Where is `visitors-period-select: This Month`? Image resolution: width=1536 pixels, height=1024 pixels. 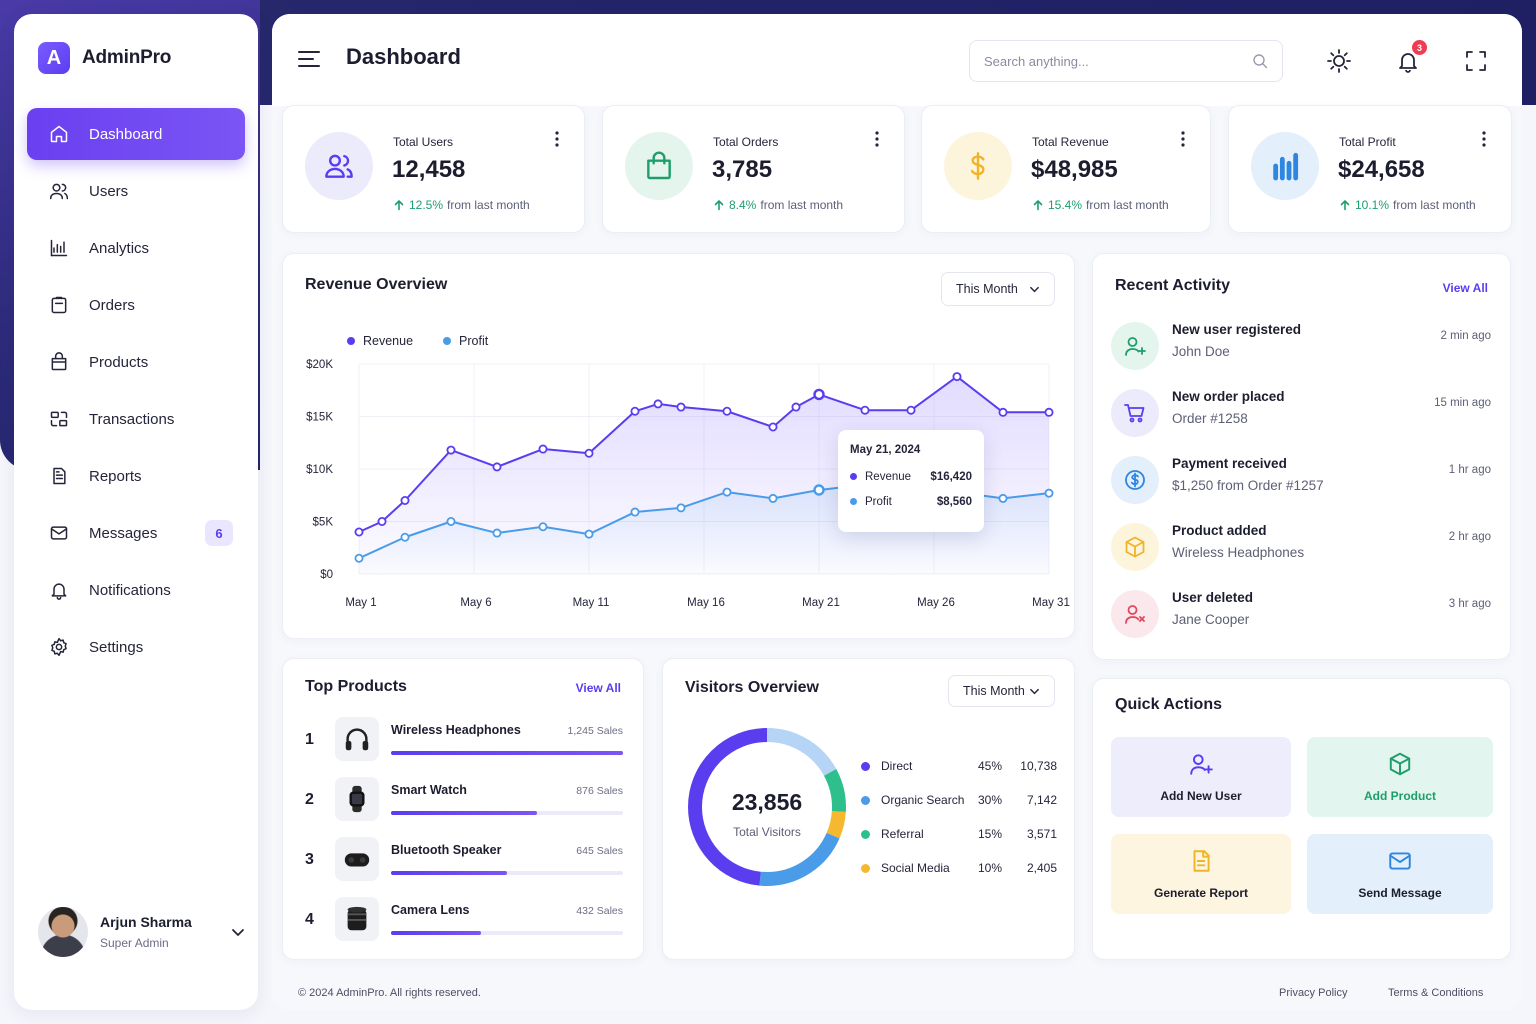
visitors-period-select: This Month is located at coordinates (1001, 691).